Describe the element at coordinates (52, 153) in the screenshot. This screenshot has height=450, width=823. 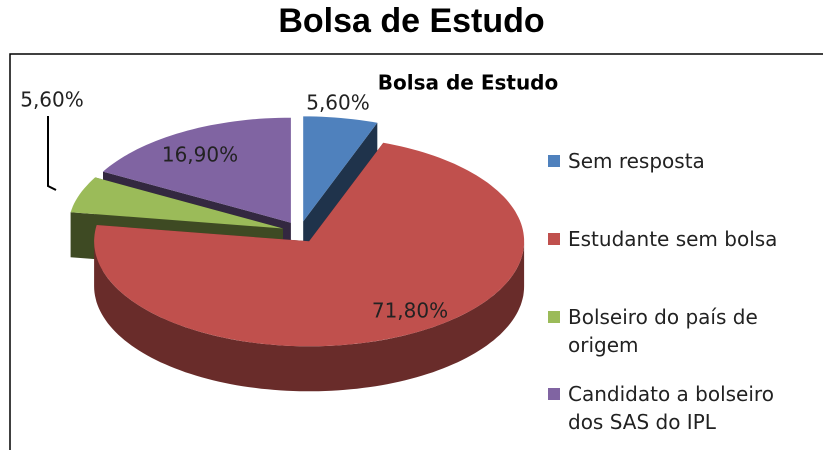
I see `leader-line` at that location.